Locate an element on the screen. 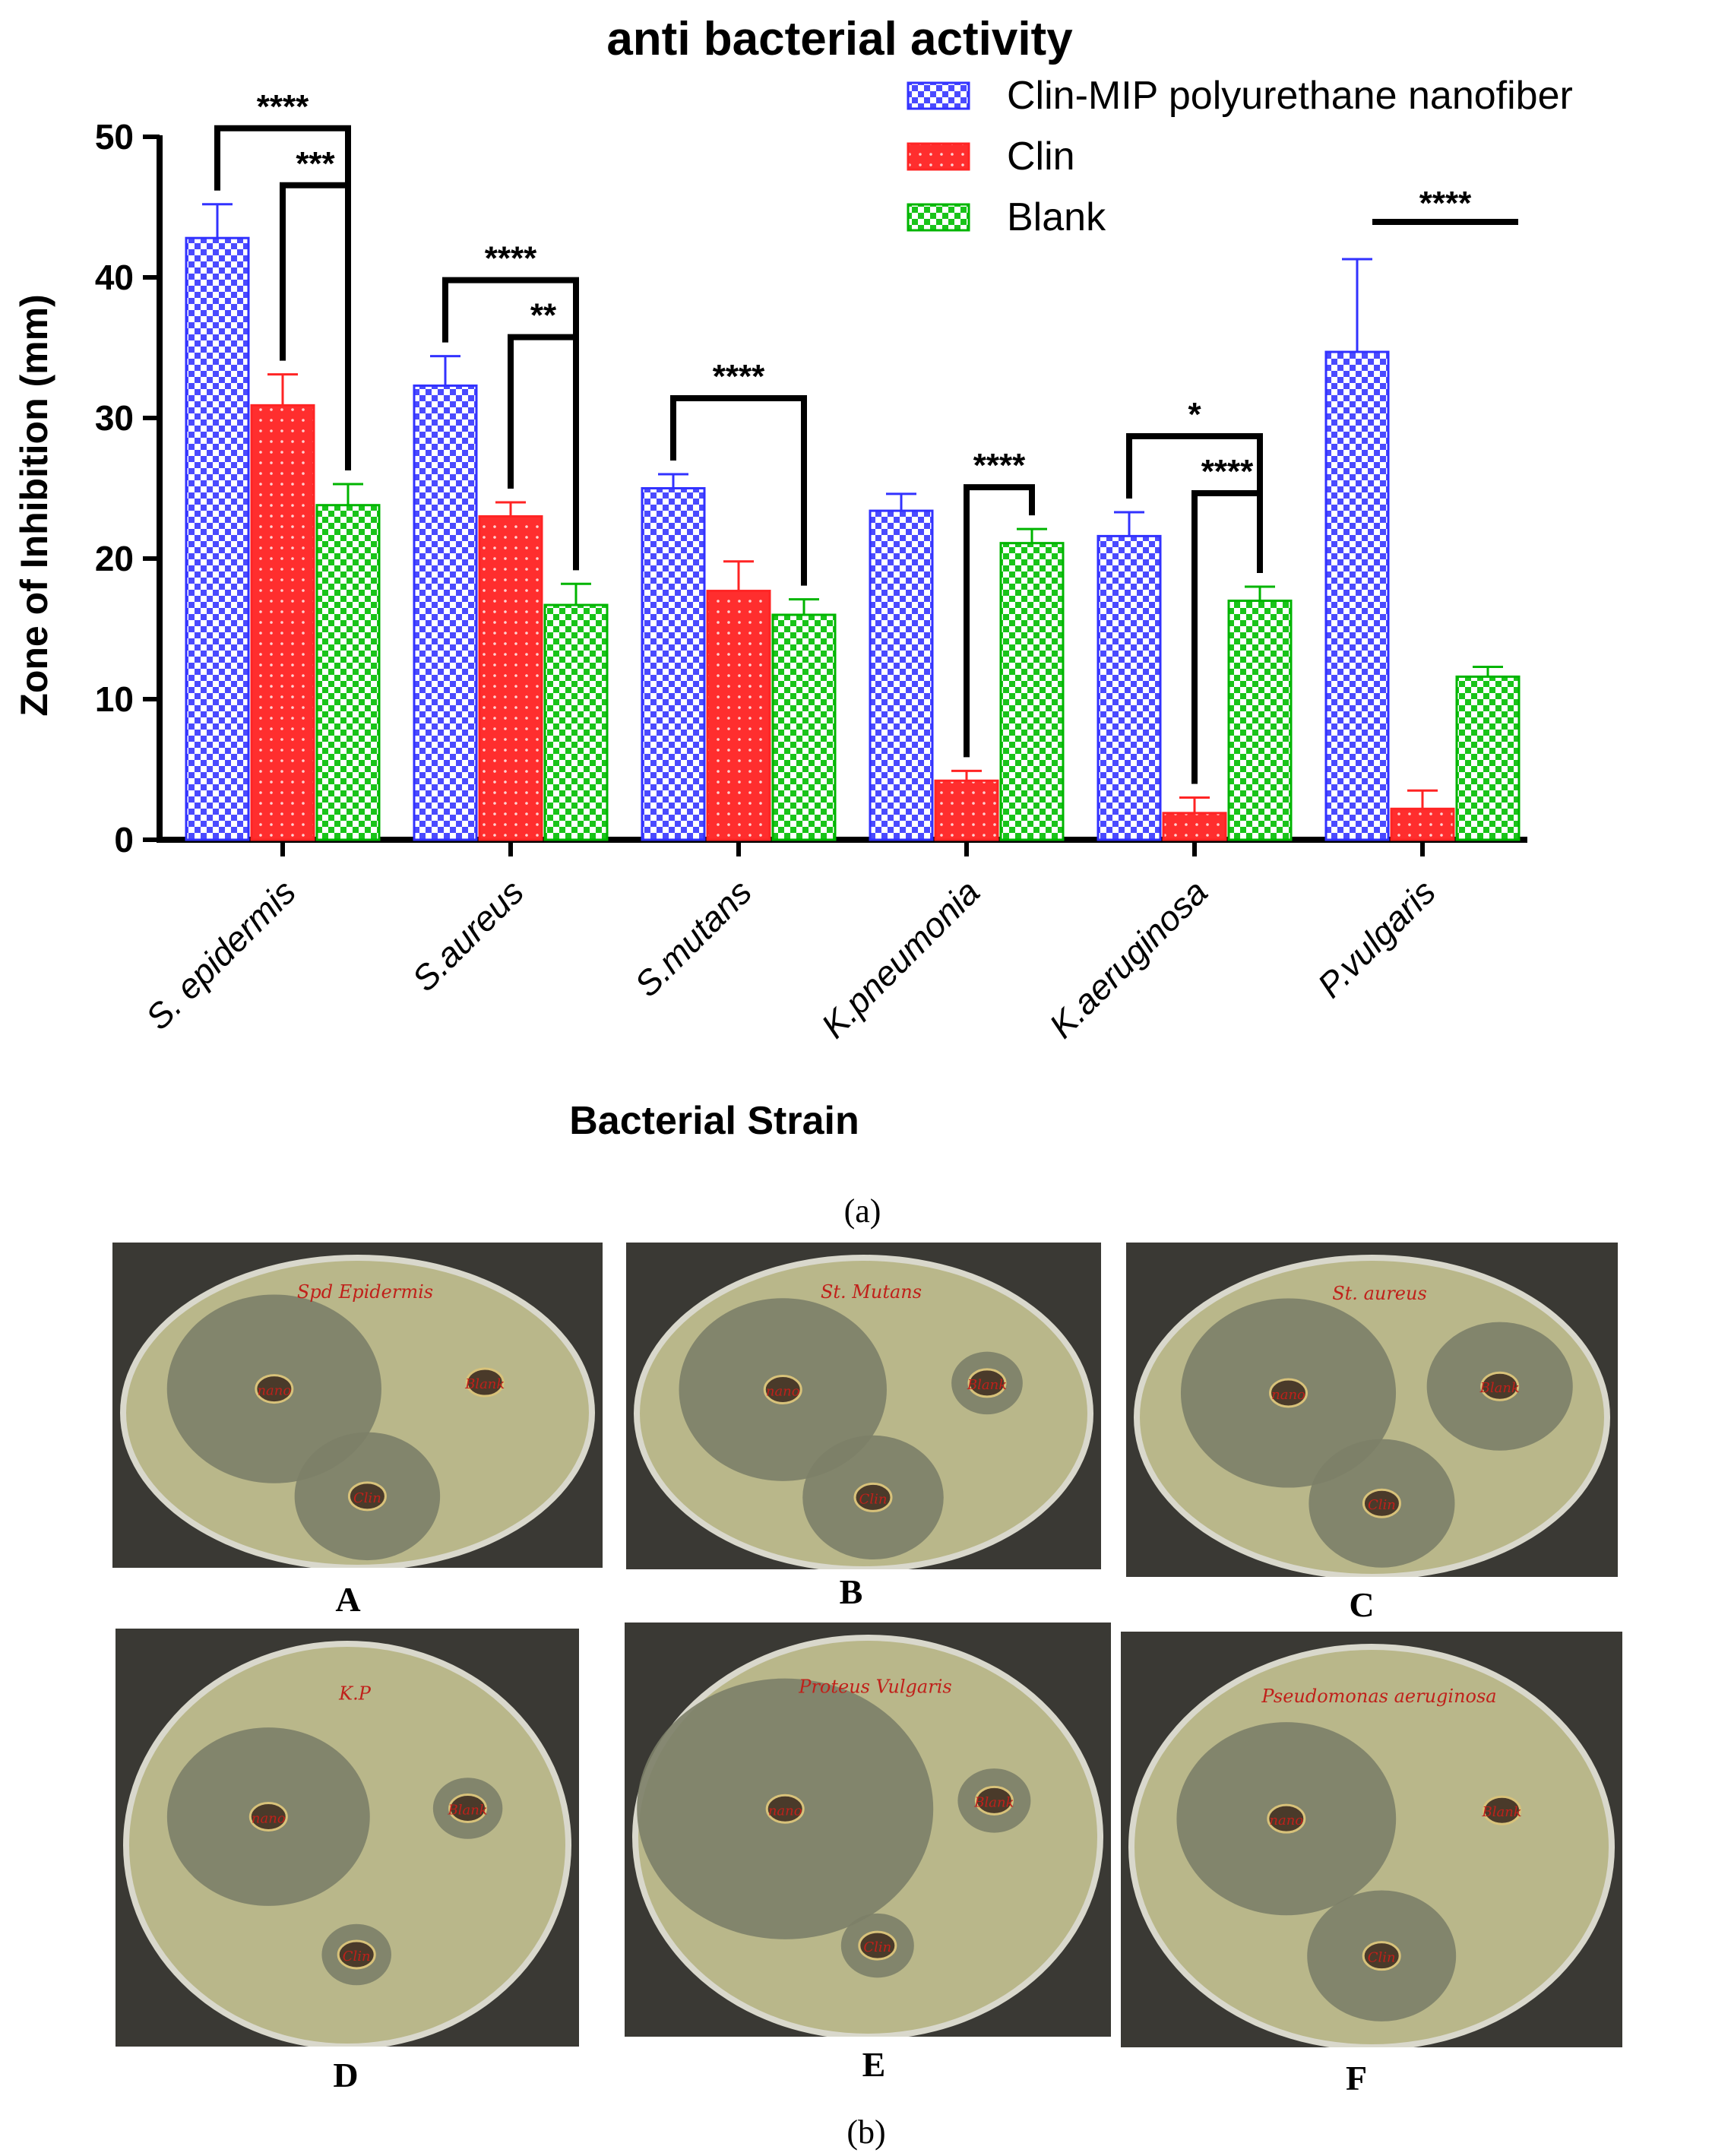  x-tick-label: K.pneumonia is located at coordinates (901, 958).